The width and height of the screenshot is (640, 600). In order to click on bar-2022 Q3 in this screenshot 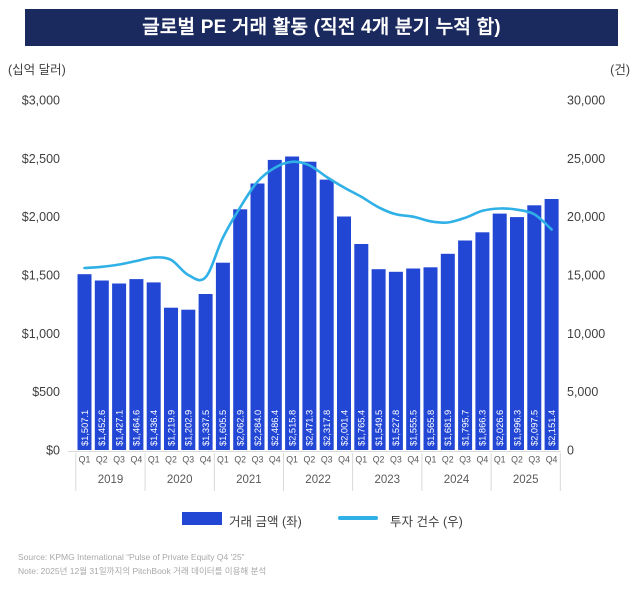, I will do `click(326, 314)`.